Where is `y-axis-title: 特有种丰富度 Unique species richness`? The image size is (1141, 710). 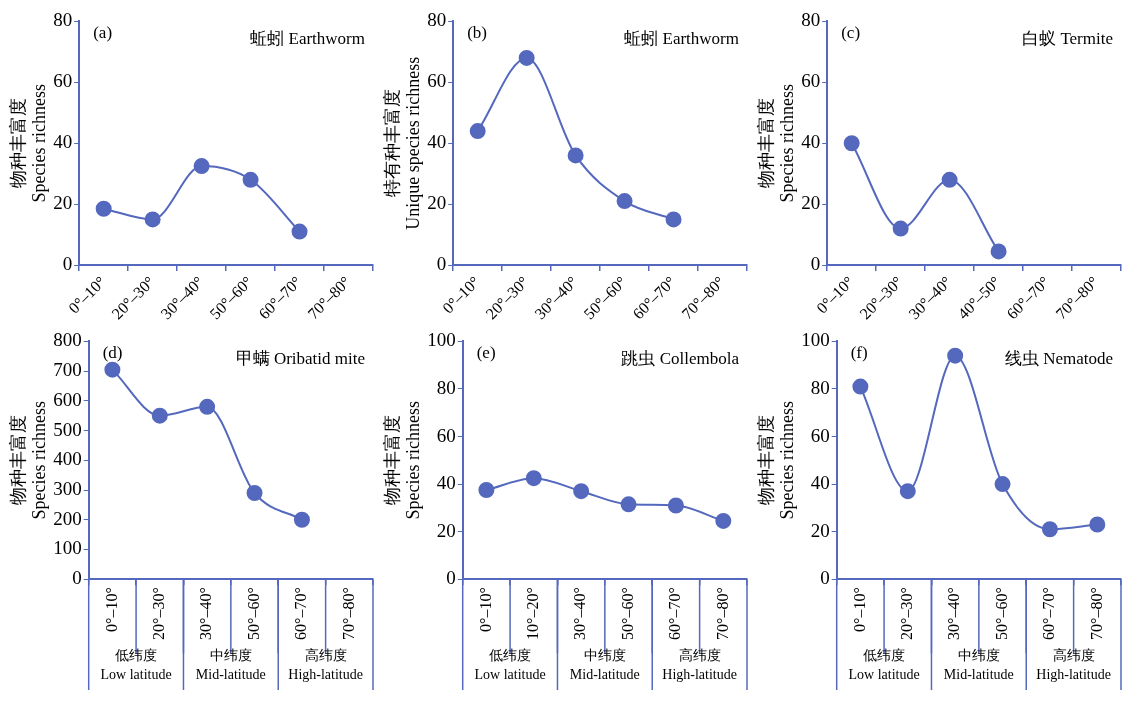
y-axis-title: 特有种丰富度 Unique species richness is located at coordinates (402, 143).